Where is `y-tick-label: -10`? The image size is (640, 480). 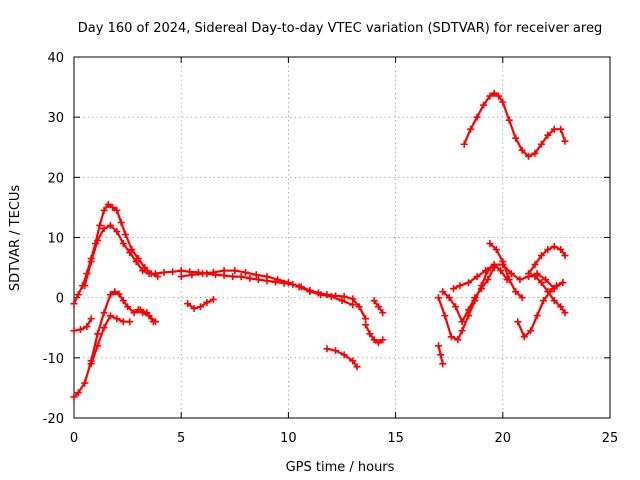 y-tick-label: -10 is located at coordinates (53, 359).